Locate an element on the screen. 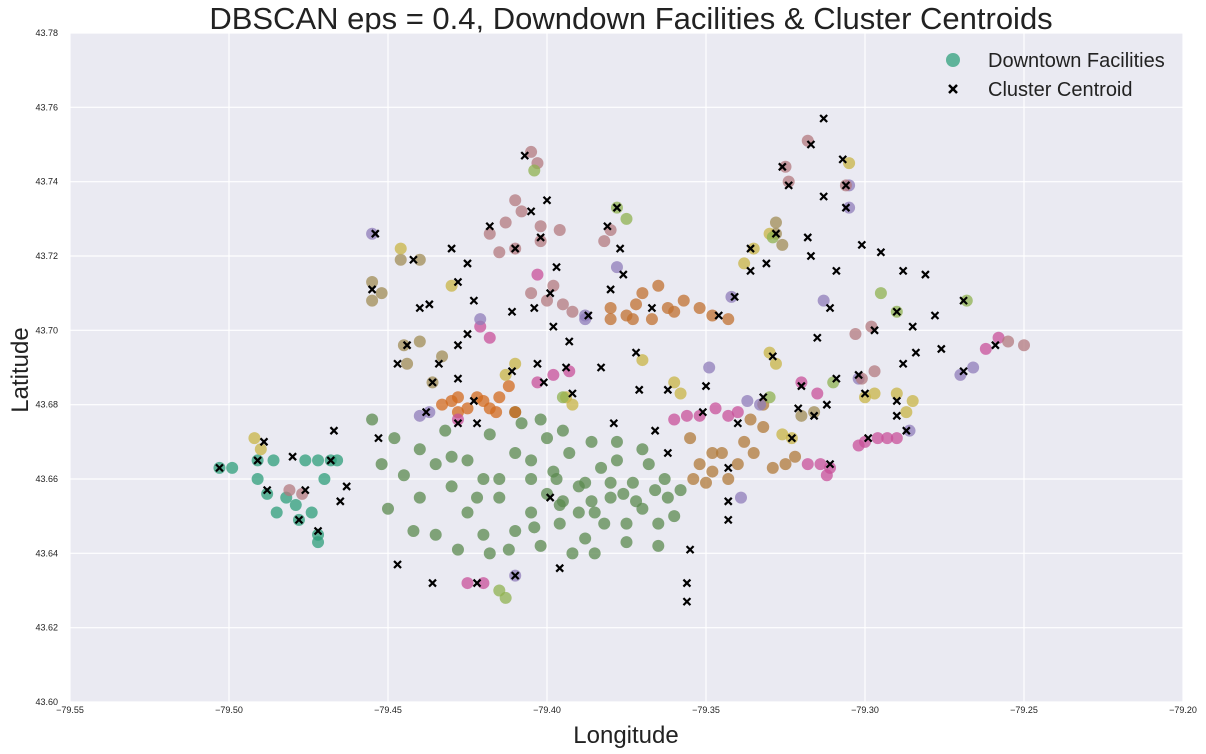  x-tick-label: −79.55 is located at coordinates (70, 710).